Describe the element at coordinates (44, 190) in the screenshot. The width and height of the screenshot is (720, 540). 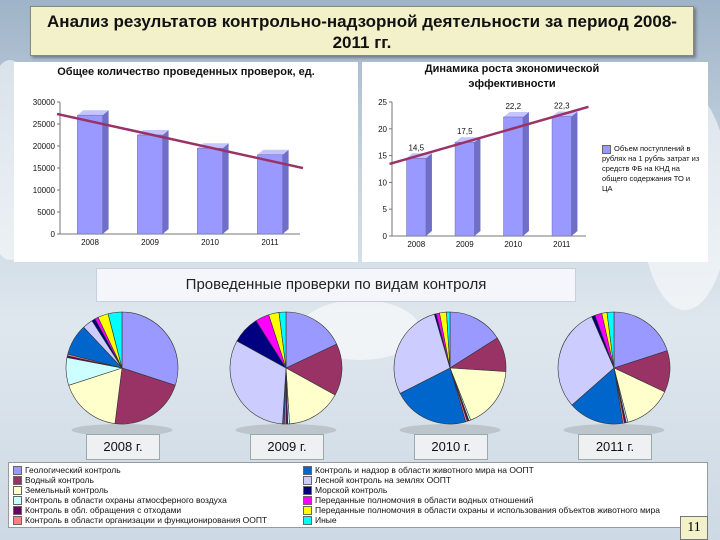
I see `y-tick-label: 10000` at that location.